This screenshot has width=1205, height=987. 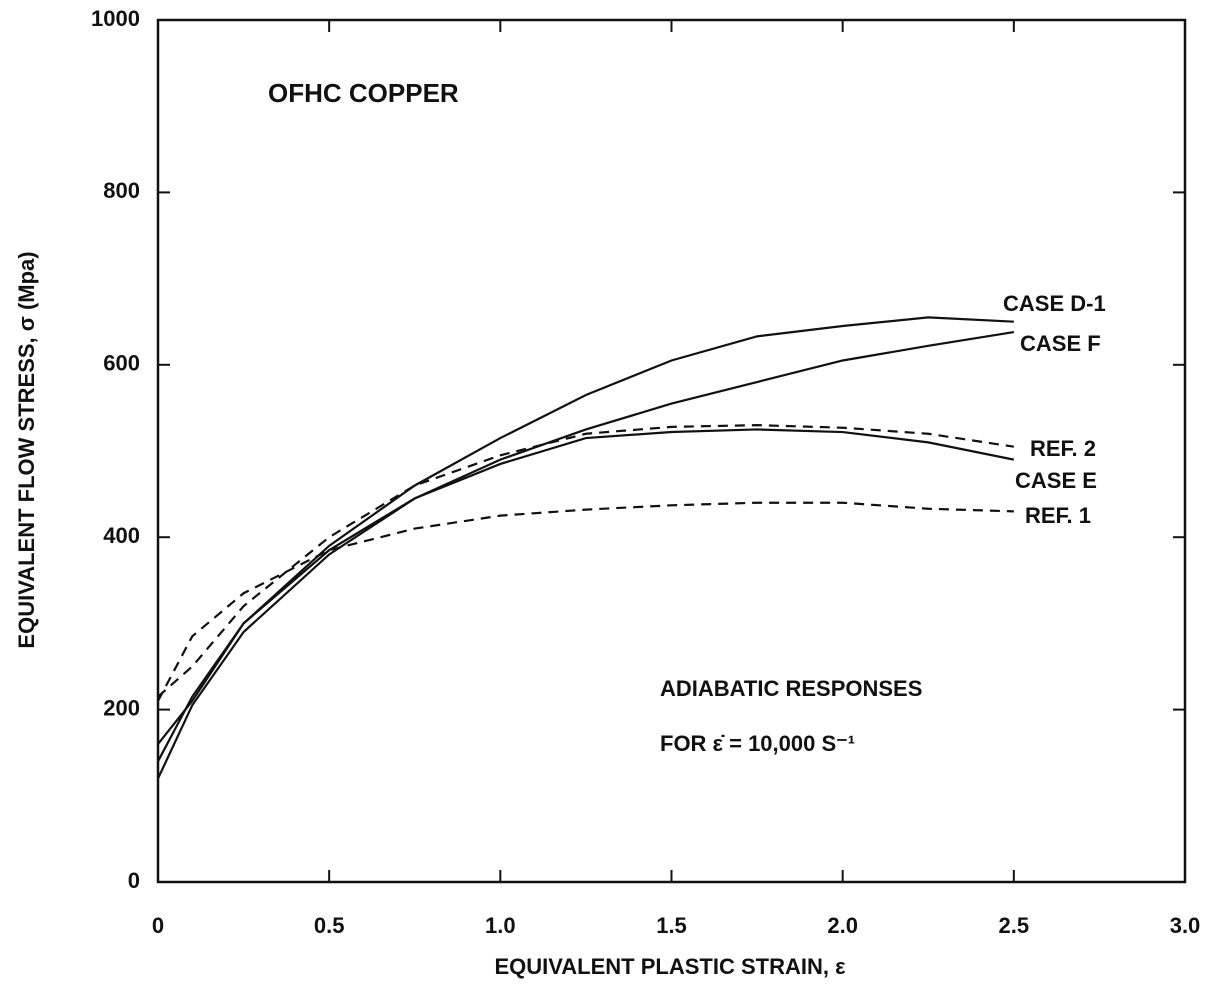 What do you see at coordinates (670, 966) in the screenshot?
I see `x-axis-label: EQUIVALENT PLASTIC STRAIN, ε` at bounding box center [670, 966].